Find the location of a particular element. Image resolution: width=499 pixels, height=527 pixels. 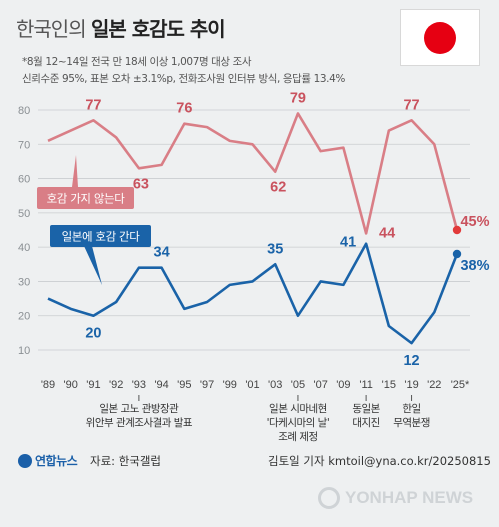

annotation-text: 무역분쟁 is located at coordinates (411, 423).